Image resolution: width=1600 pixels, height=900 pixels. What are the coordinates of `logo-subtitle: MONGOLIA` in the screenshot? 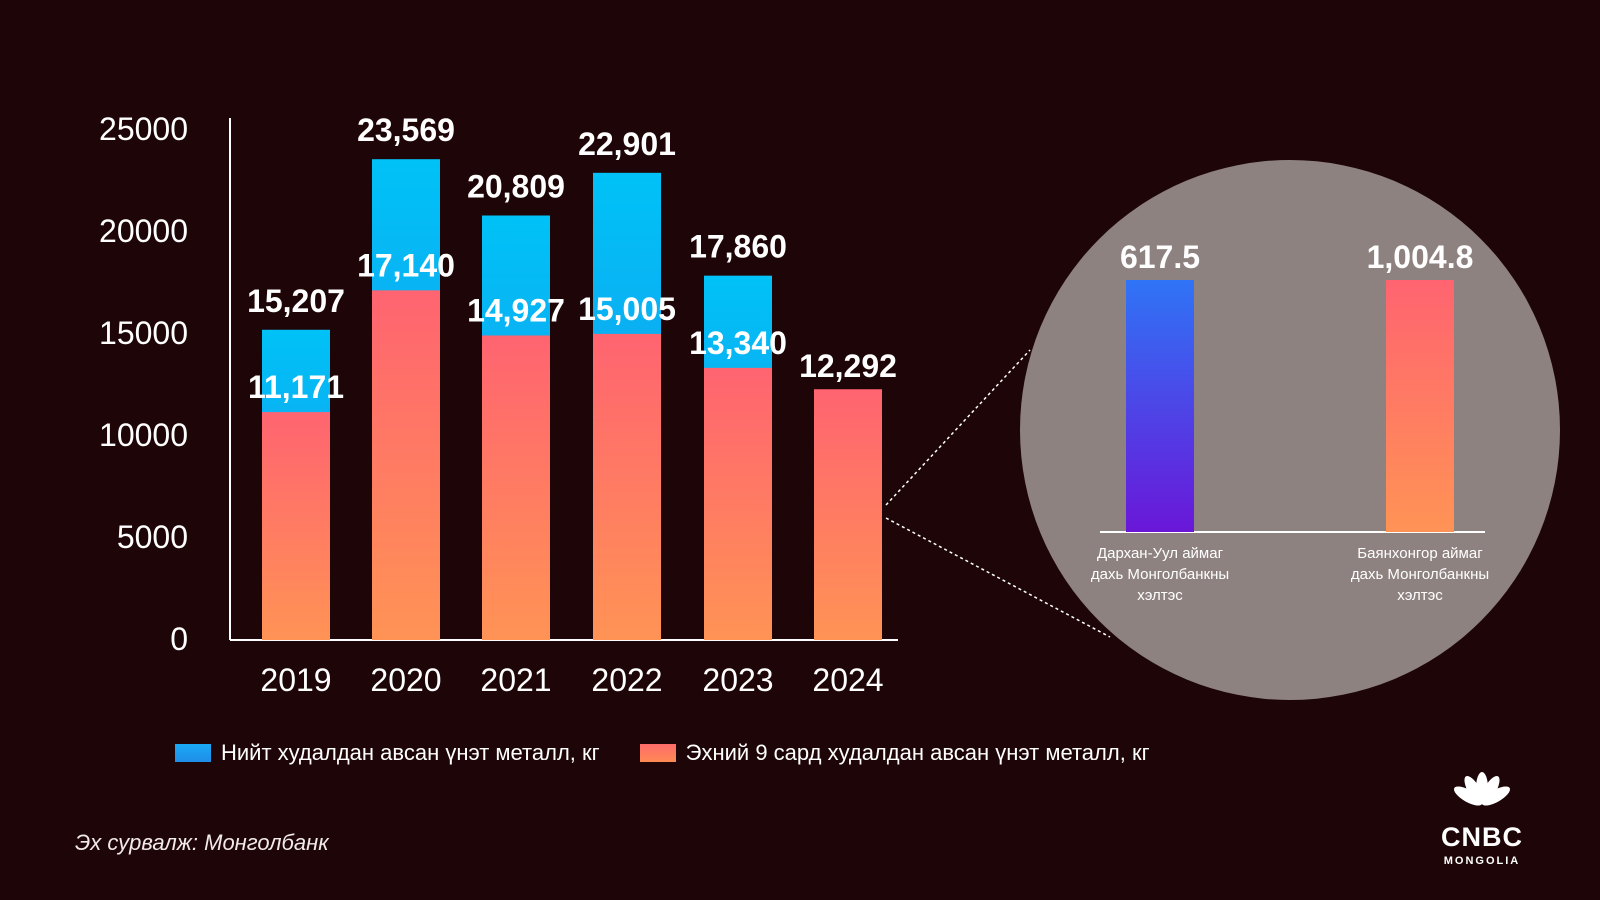 It's located at (1482, 861).